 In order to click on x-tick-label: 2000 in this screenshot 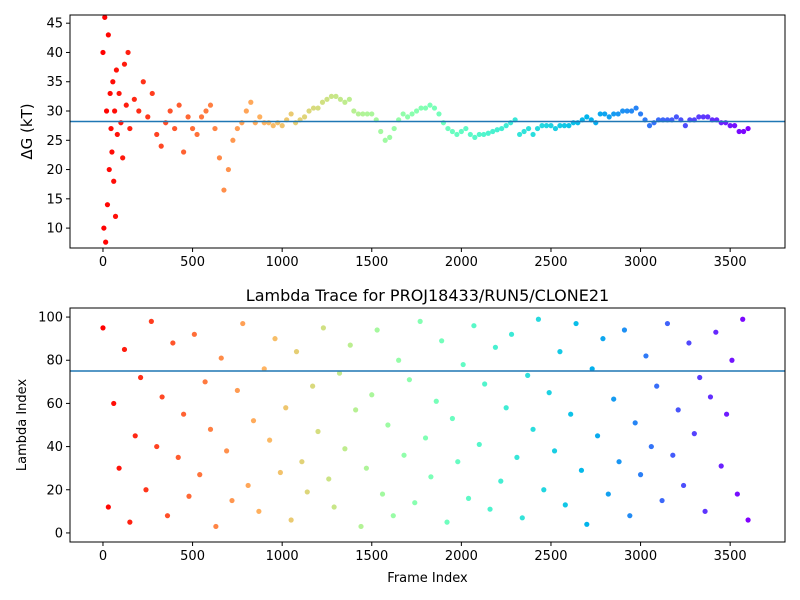, I will do `click(461, 556)`.